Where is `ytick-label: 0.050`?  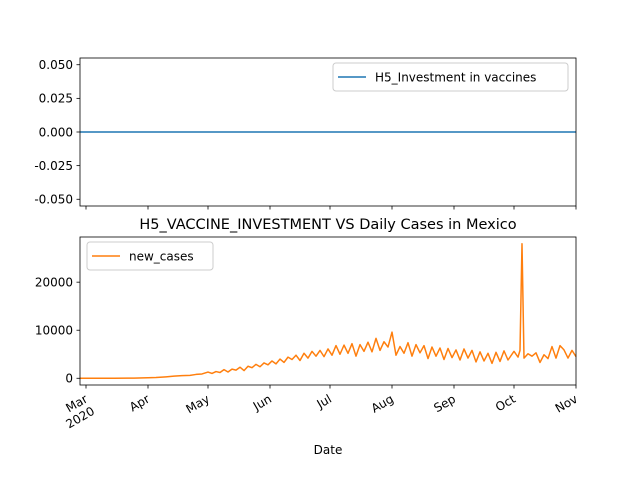 ytick-label: 0.050 is located at coordinates (56, 65).